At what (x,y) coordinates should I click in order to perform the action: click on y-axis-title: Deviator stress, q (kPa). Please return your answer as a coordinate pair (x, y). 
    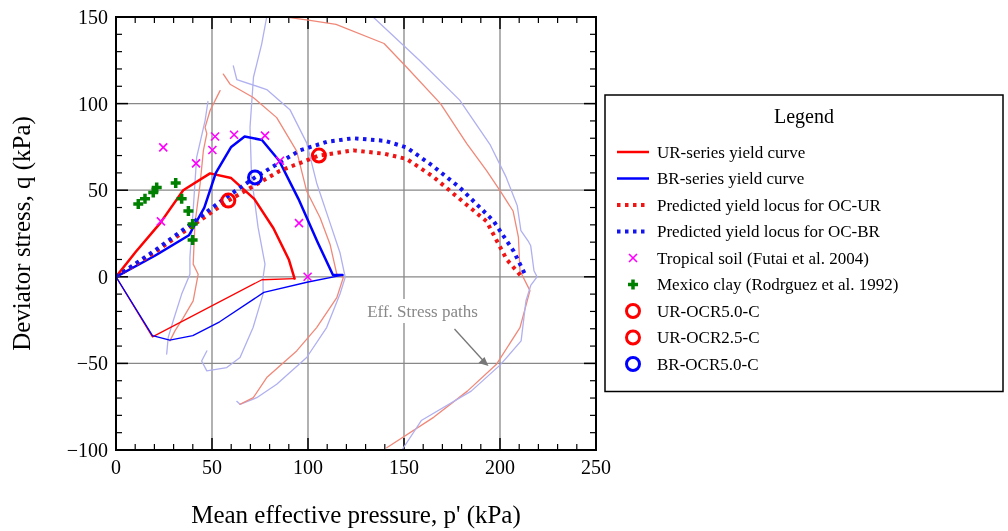
    Looking at the image, I should click on (22, 233).